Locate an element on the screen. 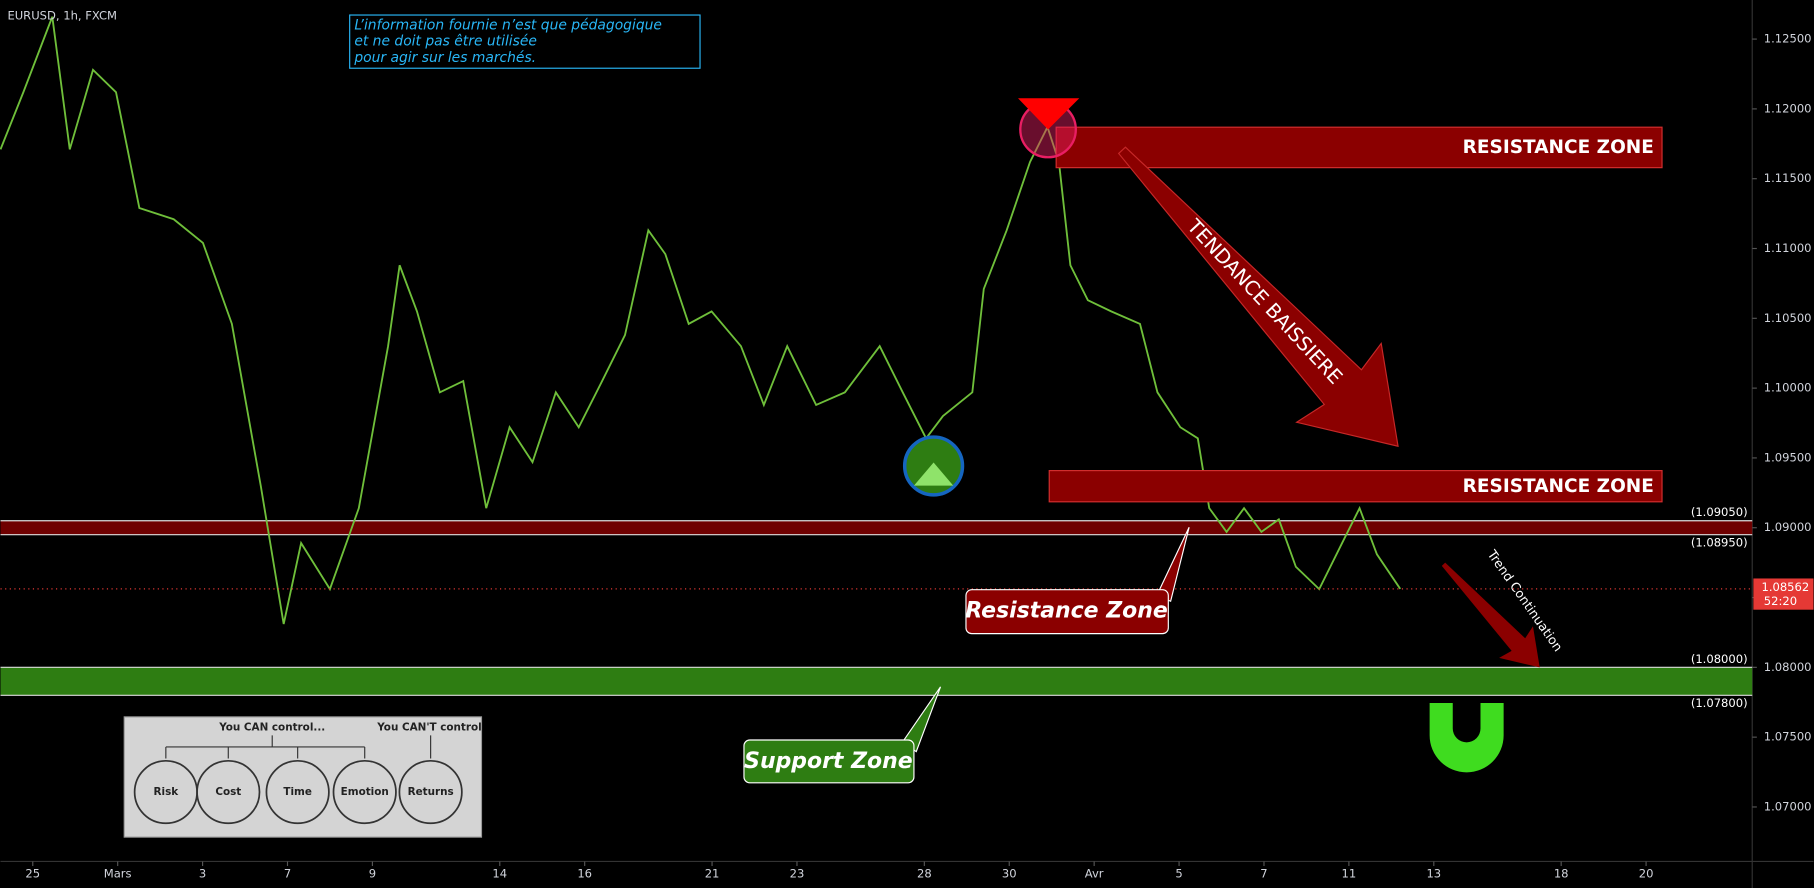  y-tick-label: 1.07000 is located at coordinates (1788, 806).